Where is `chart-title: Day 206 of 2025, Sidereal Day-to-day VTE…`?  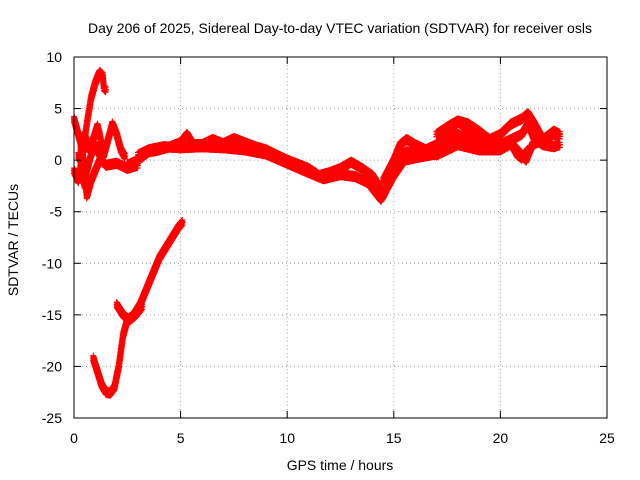 chart-title: Day 206 of 2025, Sidereal Day-to-day VTE… is located at coordinates (340, 28).